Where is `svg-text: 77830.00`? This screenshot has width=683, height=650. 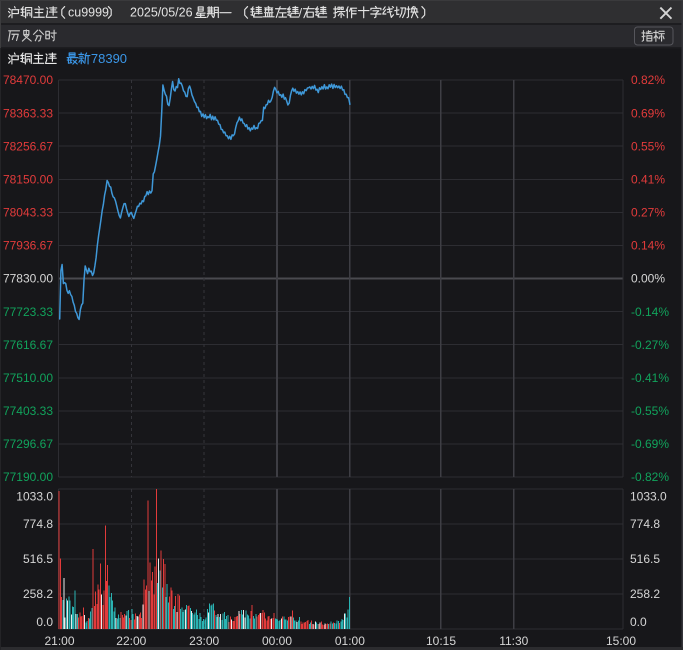
svg-text: 77830.00 is located at coordinates (28, 279).